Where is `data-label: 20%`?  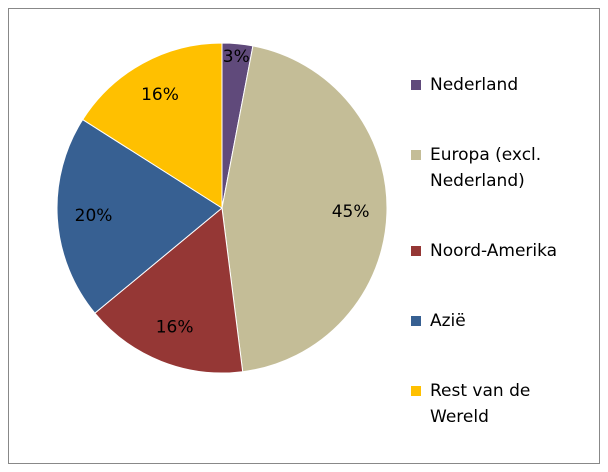 data-label: 20% is located at coordinates (94, 216).